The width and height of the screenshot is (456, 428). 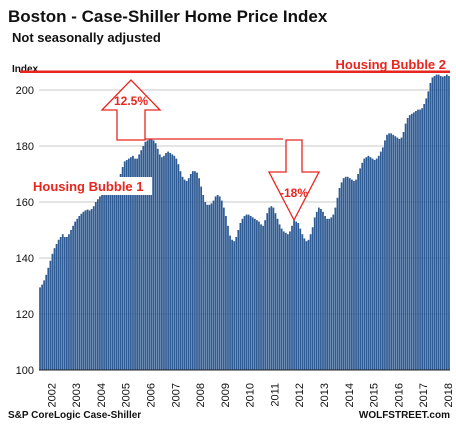 What do you see at coordinates (25, 203) in the screenshot?
I see `y-tick-label: 160` at bounding box center [25, 203].